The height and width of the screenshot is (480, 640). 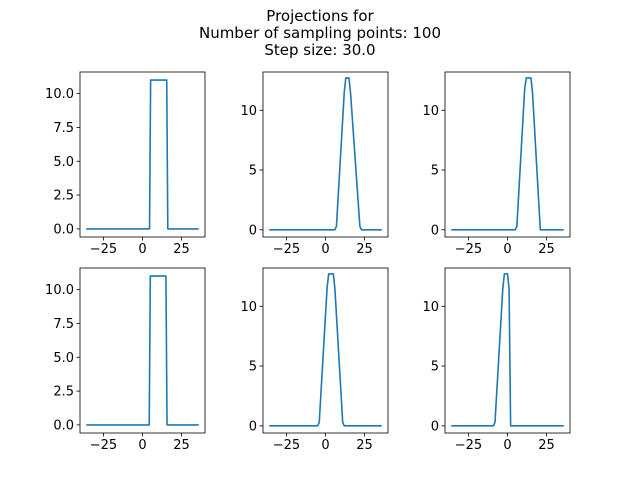 I want to click on subplot-1: −25 0 25 0.0 2.5 5.0 7.5 10.0, so click(x=125, y=164).